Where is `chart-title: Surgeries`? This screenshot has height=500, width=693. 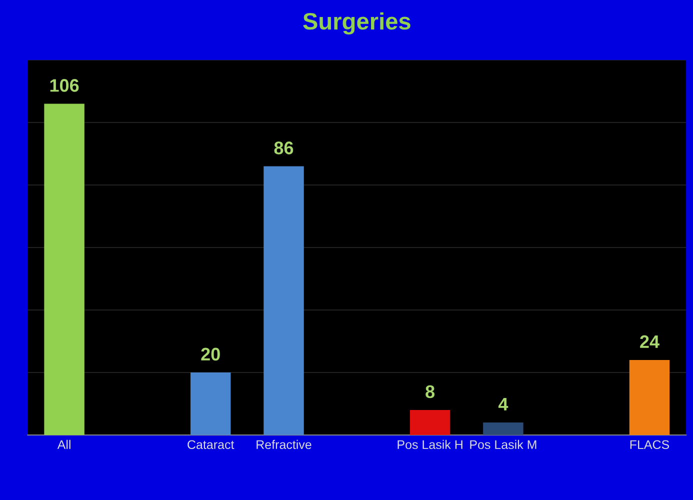 chart-title: Surgeries is located at coordinates (356, 23).